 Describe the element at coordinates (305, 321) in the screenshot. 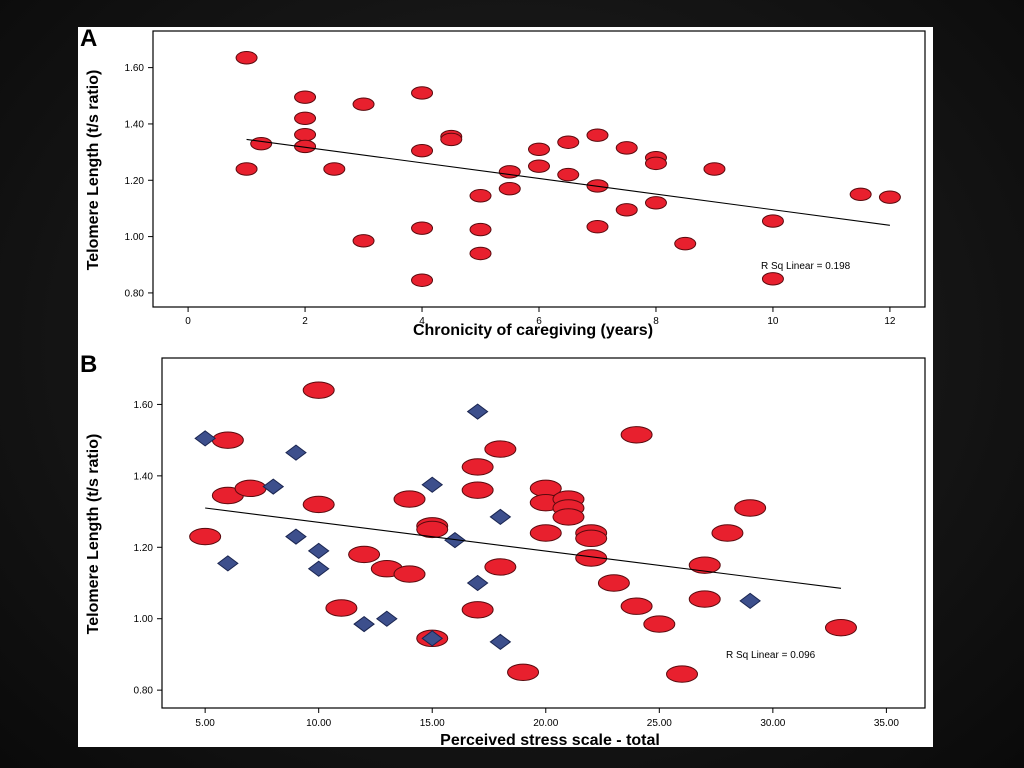

I see `panel-a-x-tick-label: 2` at that location.